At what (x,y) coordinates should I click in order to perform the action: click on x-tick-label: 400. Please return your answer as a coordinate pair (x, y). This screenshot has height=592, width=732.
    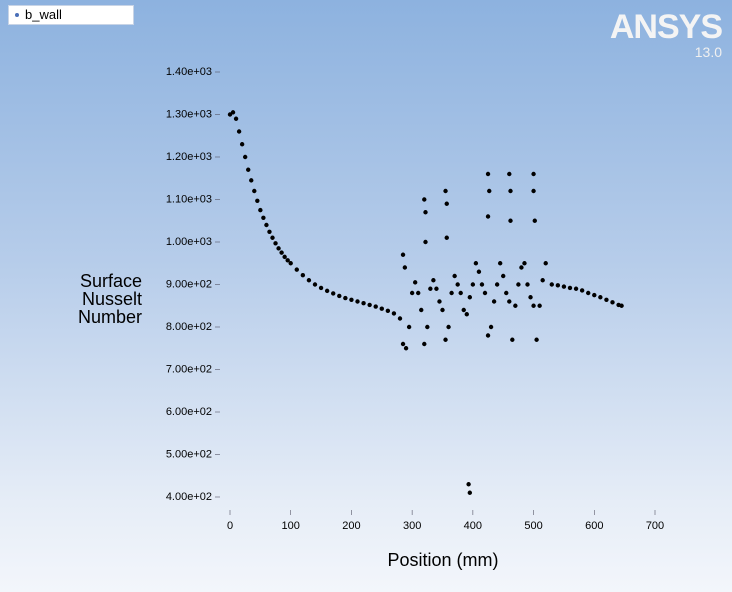
    Looking at the image, I should click on (473, 526).